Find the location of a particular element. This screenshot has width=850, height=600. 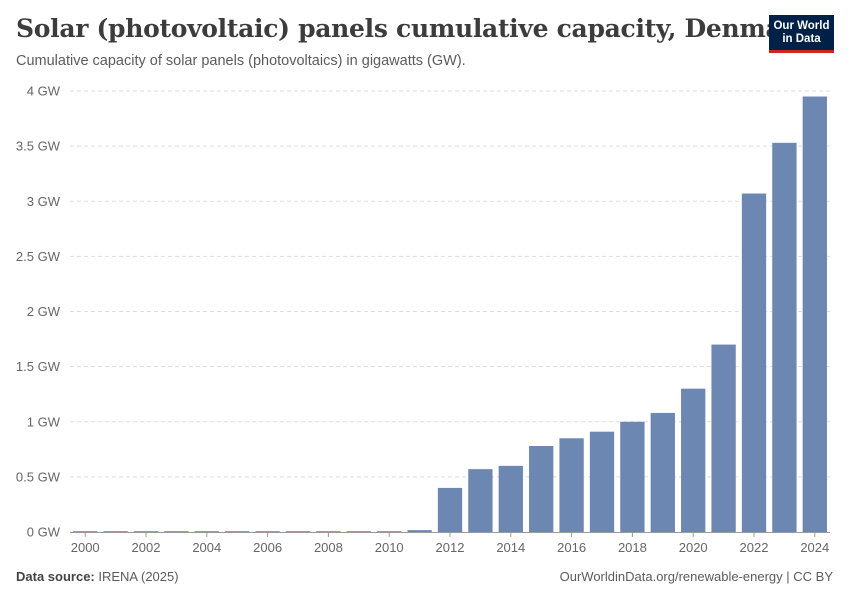

bar-2024 is located at coordinates (814, 314).